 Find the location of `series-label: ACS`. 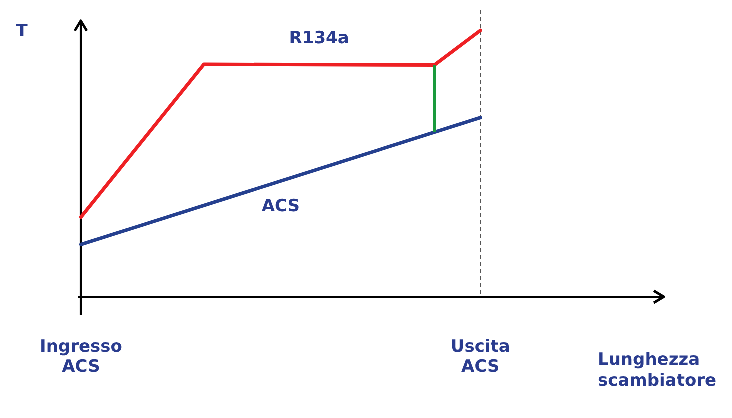

series-label: ACS is located at coordinates (281, 206).